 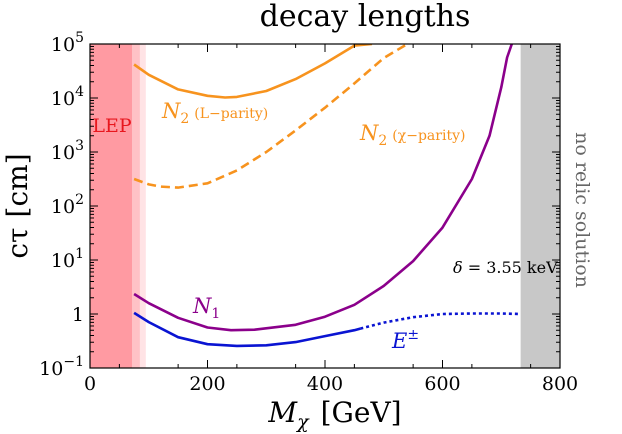 I want to click on n1-sub: 1, so click(x=215, y=314).